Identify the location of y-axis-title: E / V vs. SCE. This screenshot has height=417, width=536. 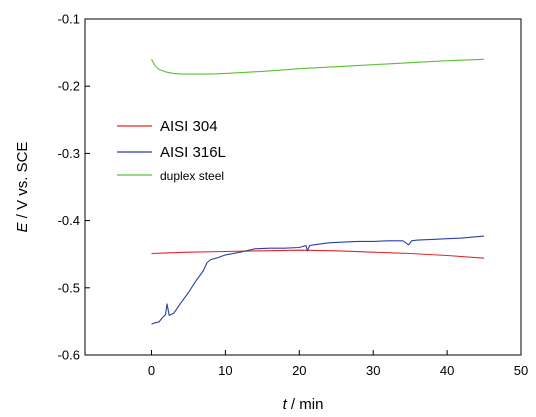
(22, 187).